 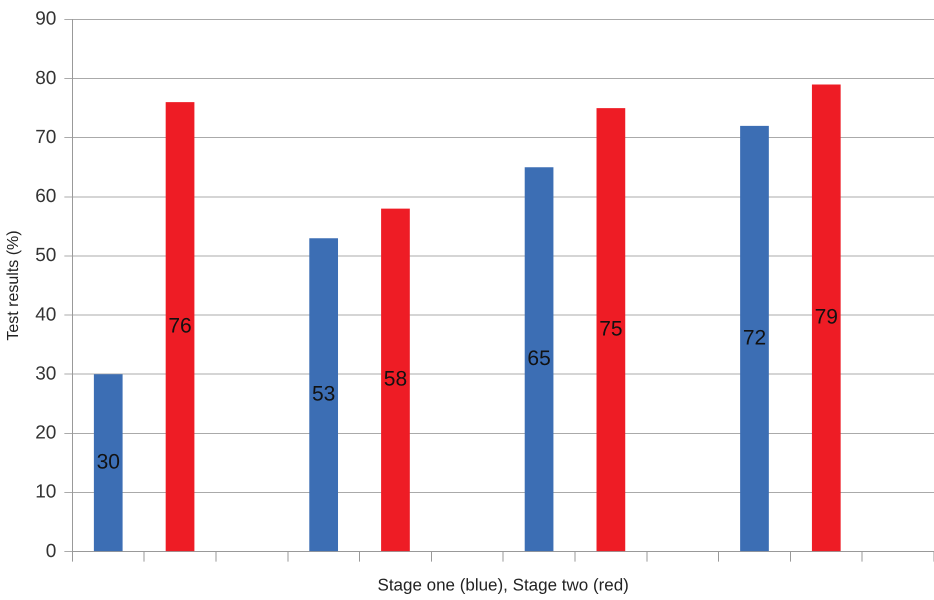 I want to click on data-label: 75, so click(x=611, y=328).